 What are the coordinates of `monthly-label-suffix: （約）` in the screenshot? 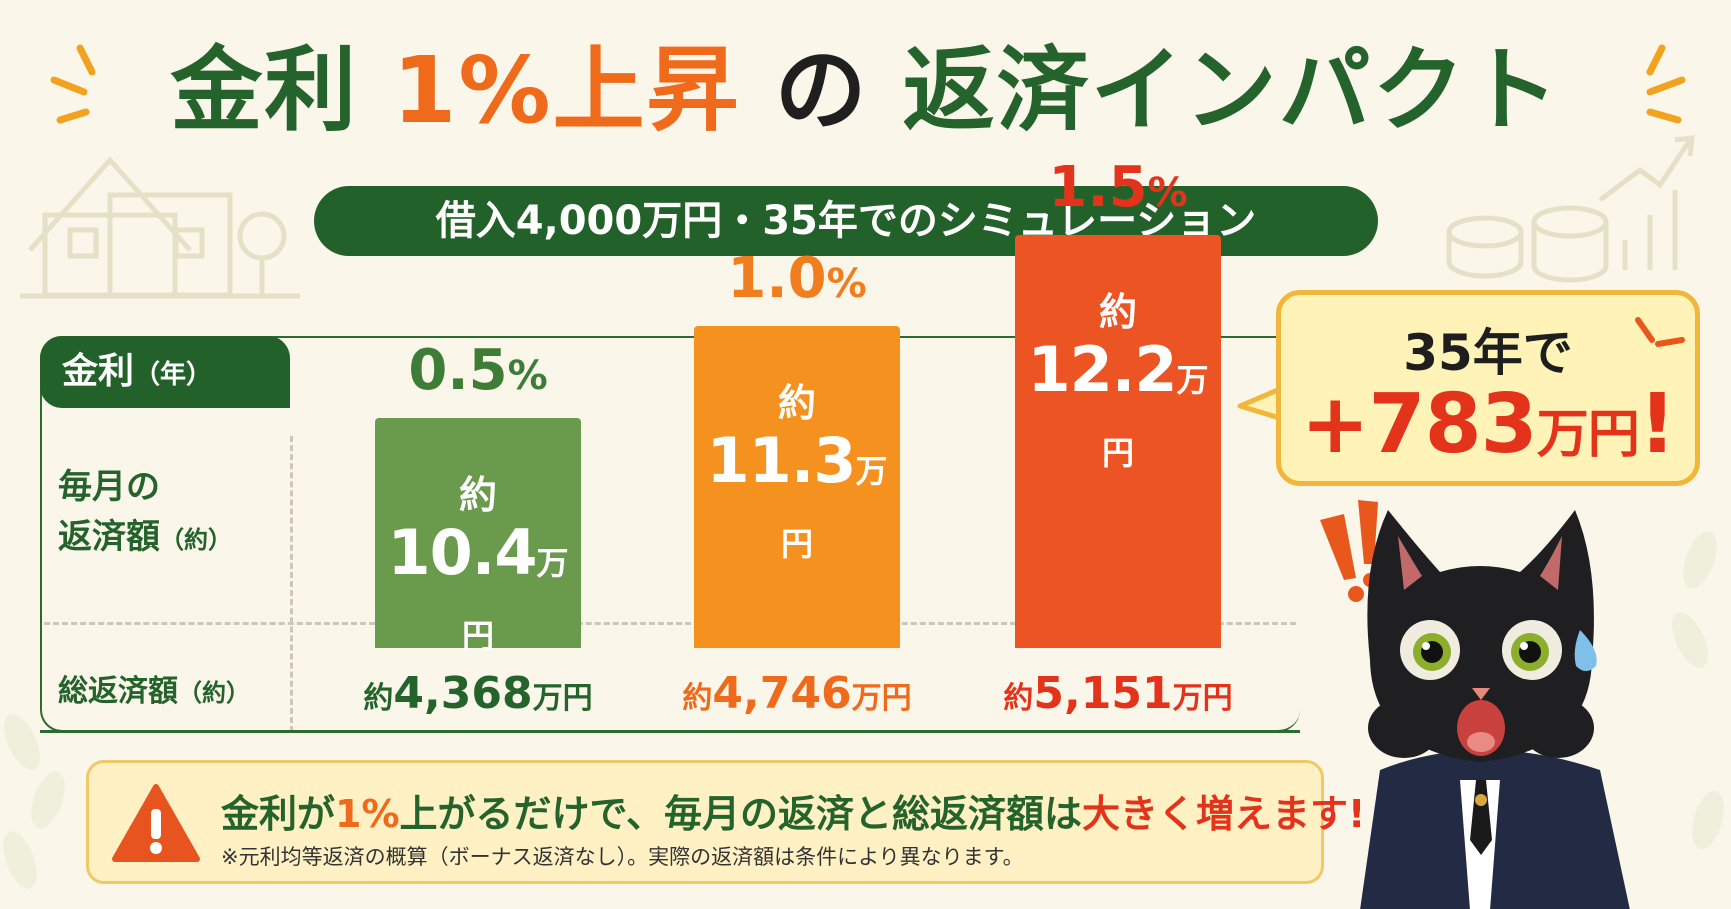 It's located at (196, 540).